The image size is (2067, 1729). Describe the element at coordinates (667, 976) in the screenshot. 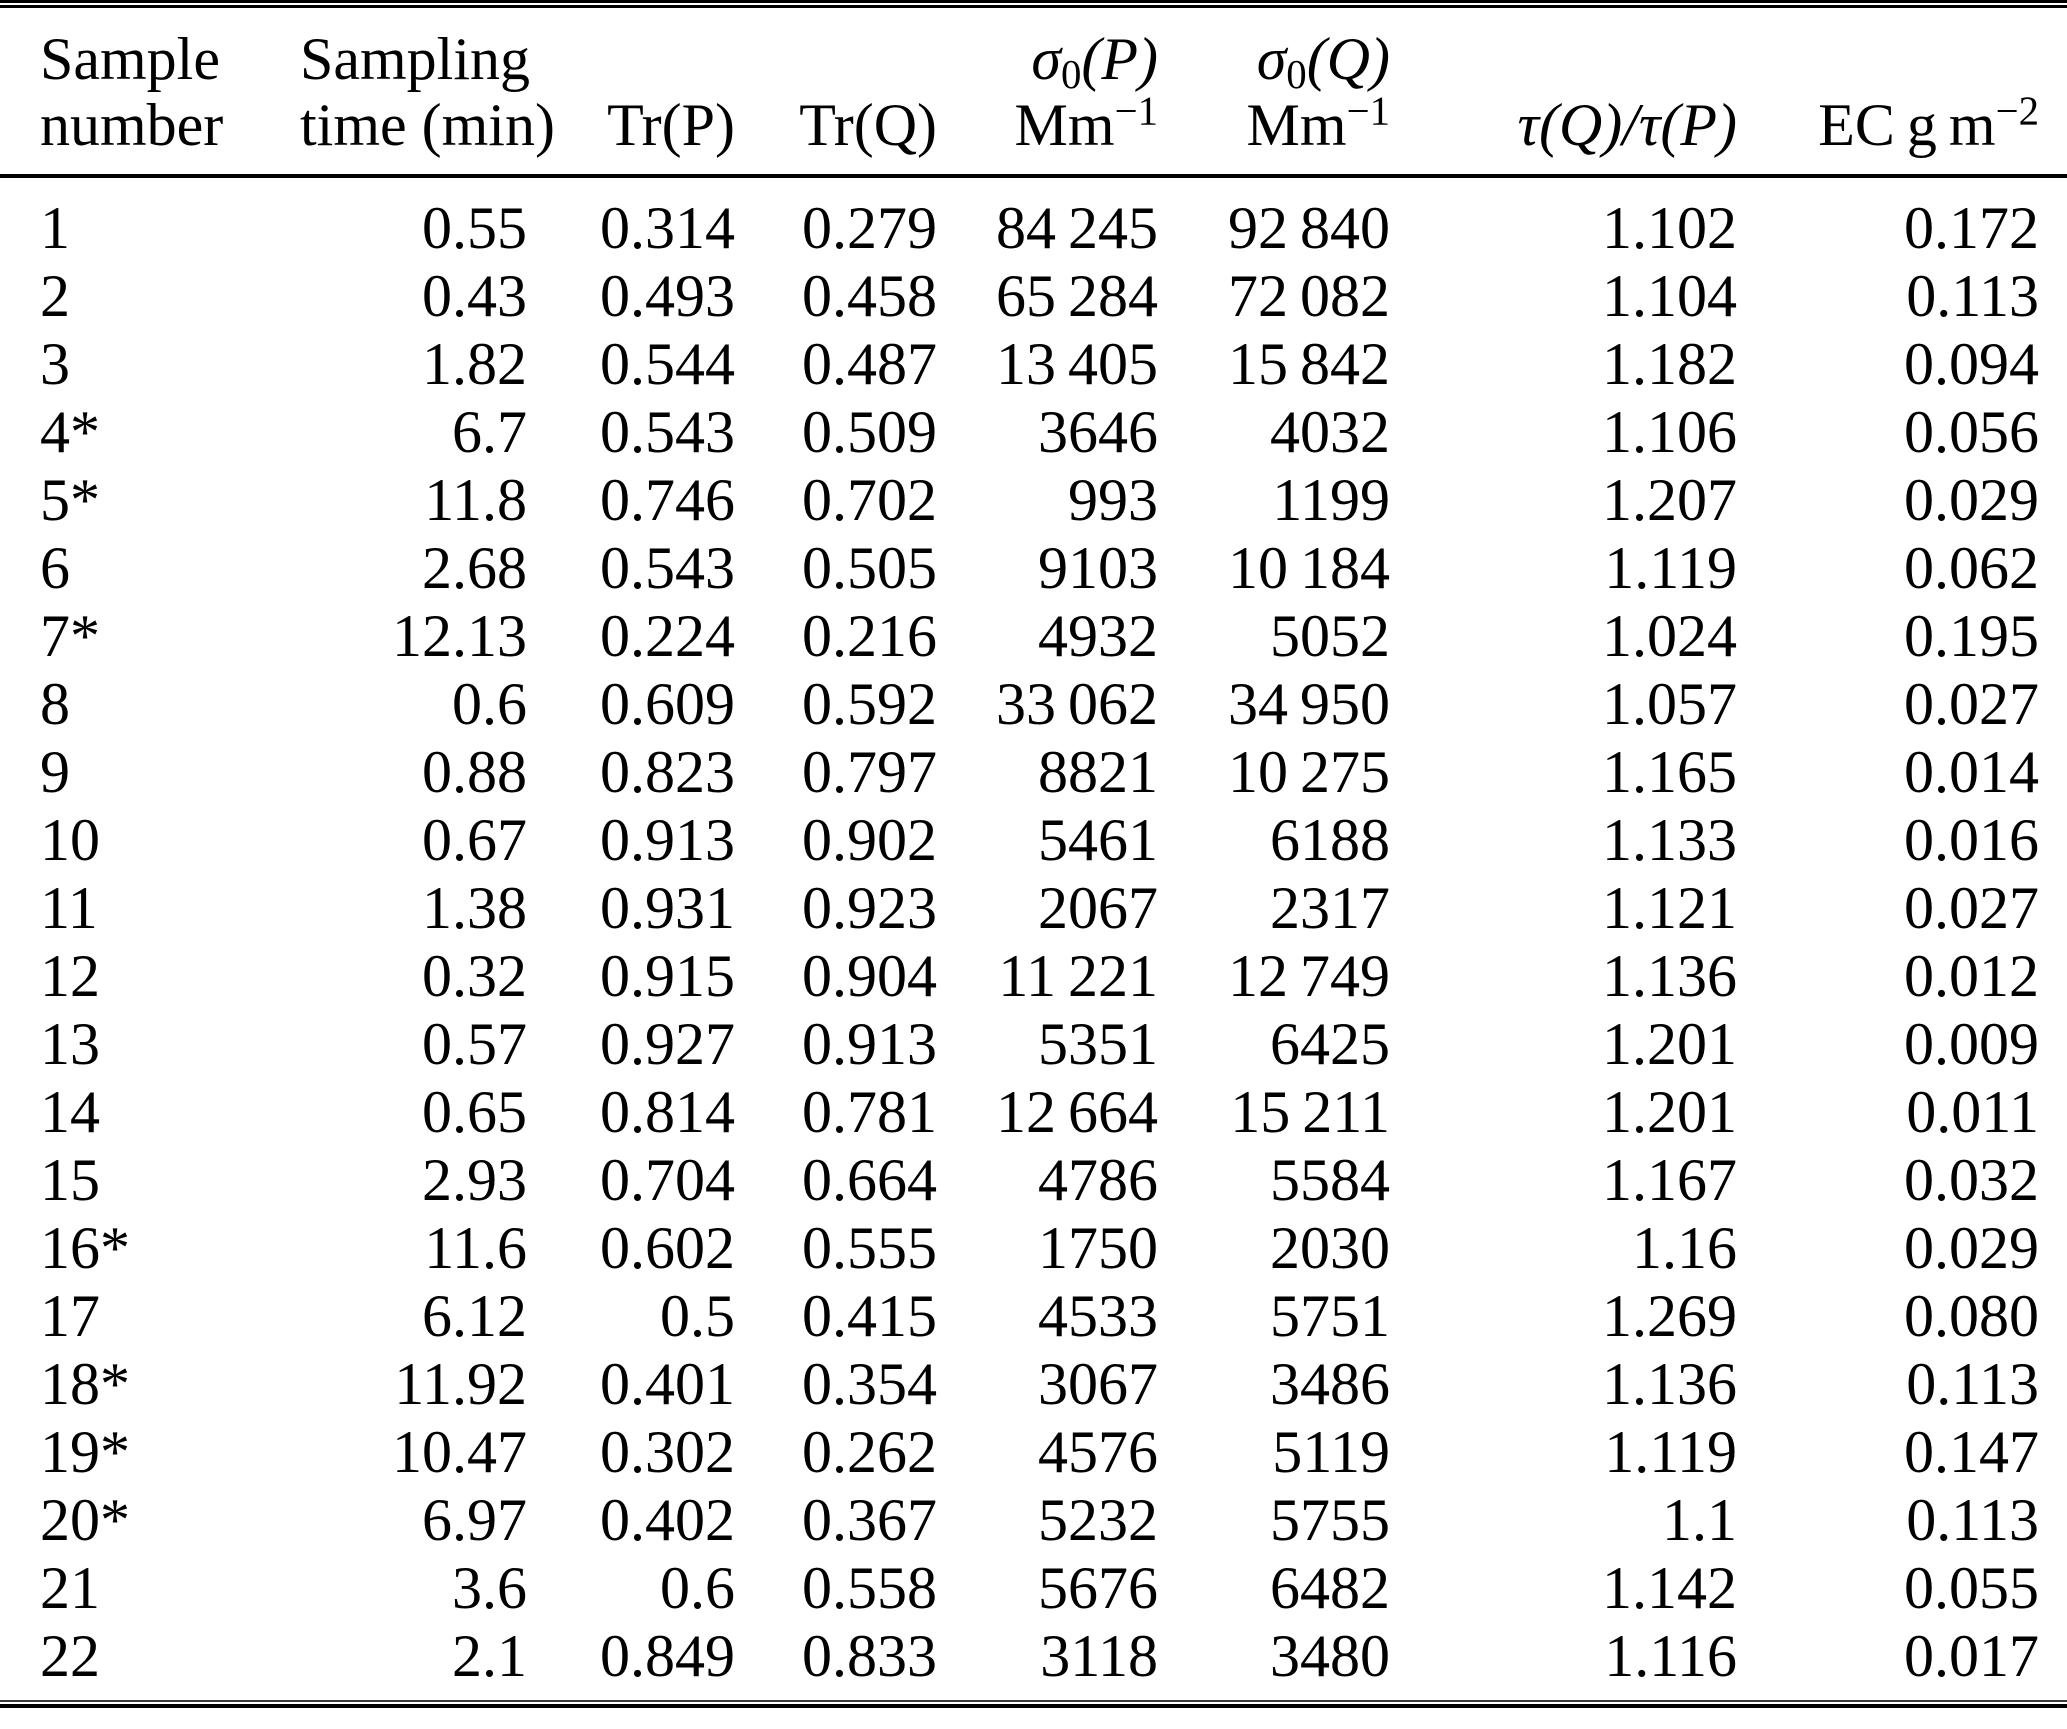

I see `cell-tr-p: 0.915` at that location.